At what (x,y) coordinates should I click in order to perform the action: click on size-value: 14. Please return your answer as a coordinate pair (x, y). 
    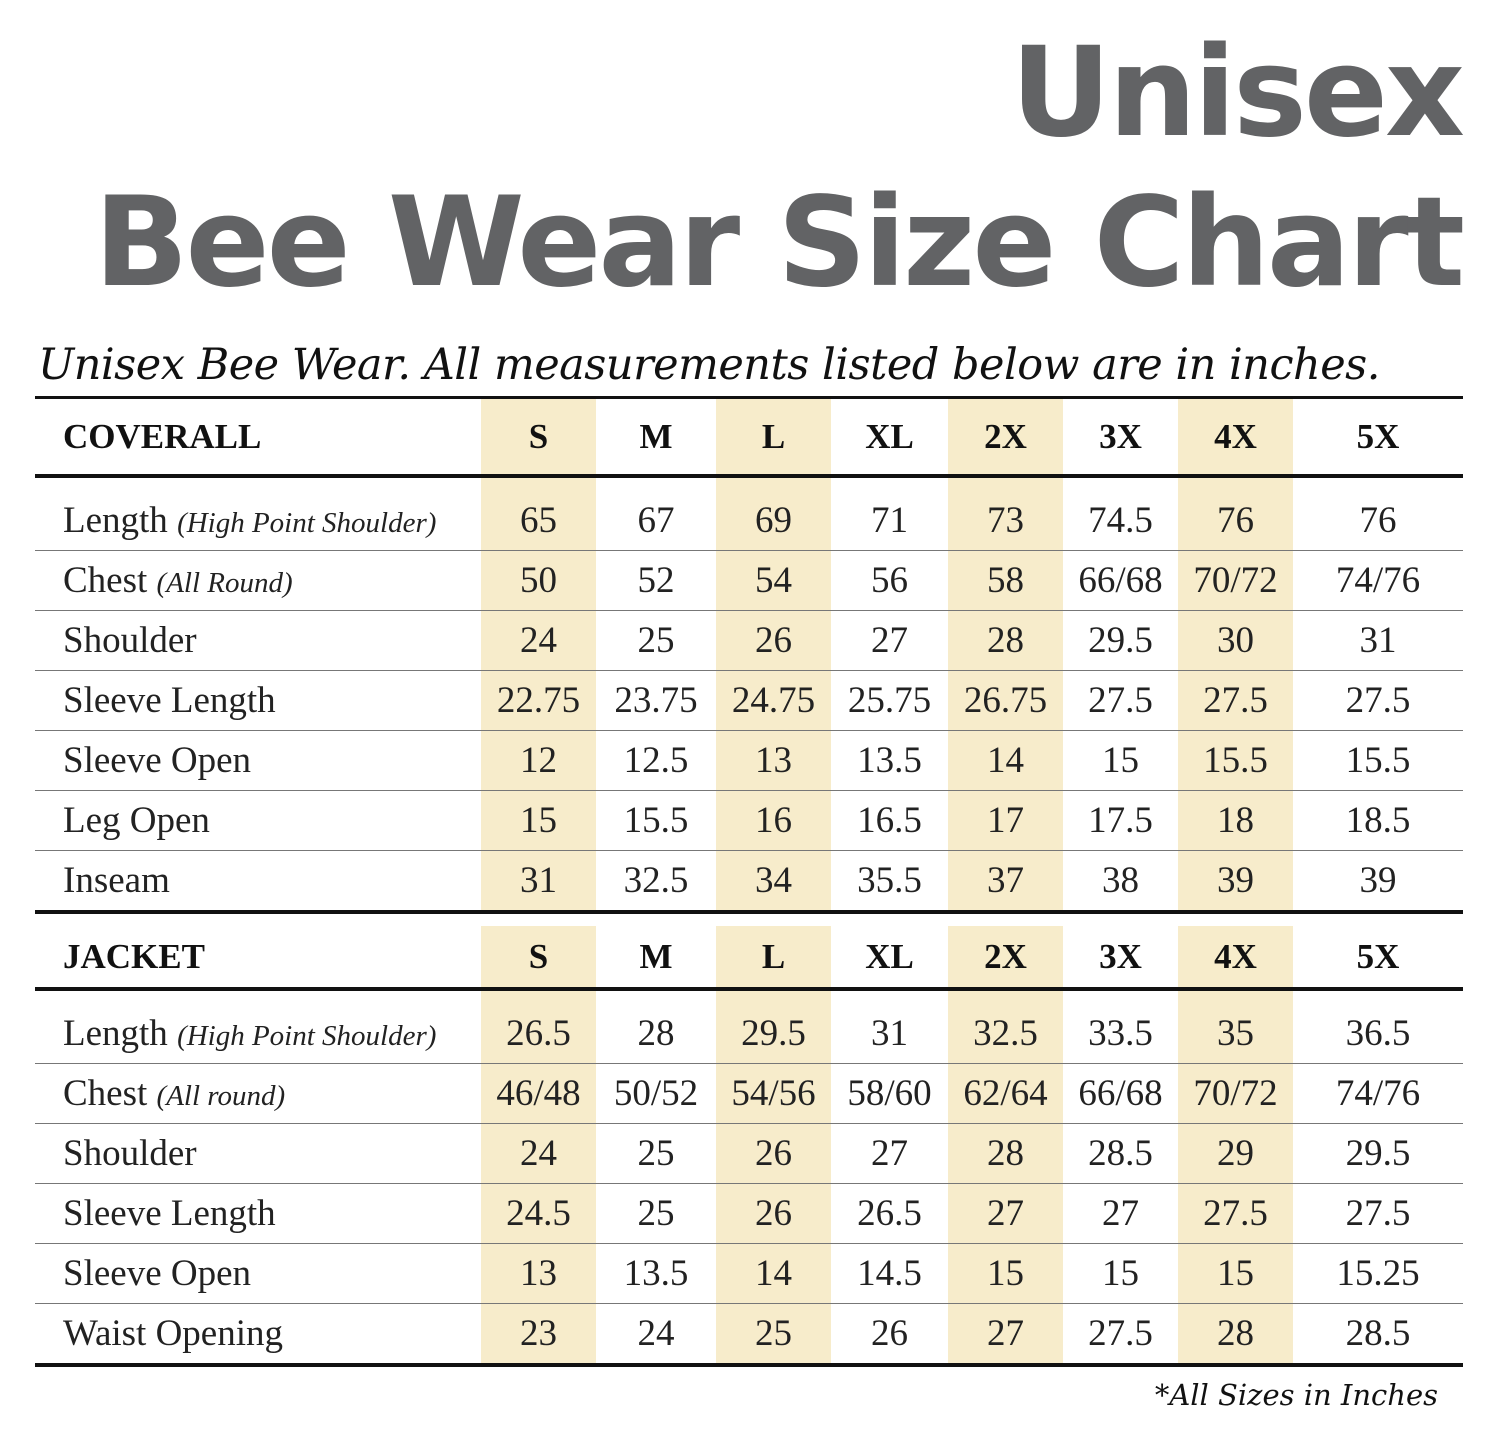
    Looking at the image, I should click on (773, 1273).